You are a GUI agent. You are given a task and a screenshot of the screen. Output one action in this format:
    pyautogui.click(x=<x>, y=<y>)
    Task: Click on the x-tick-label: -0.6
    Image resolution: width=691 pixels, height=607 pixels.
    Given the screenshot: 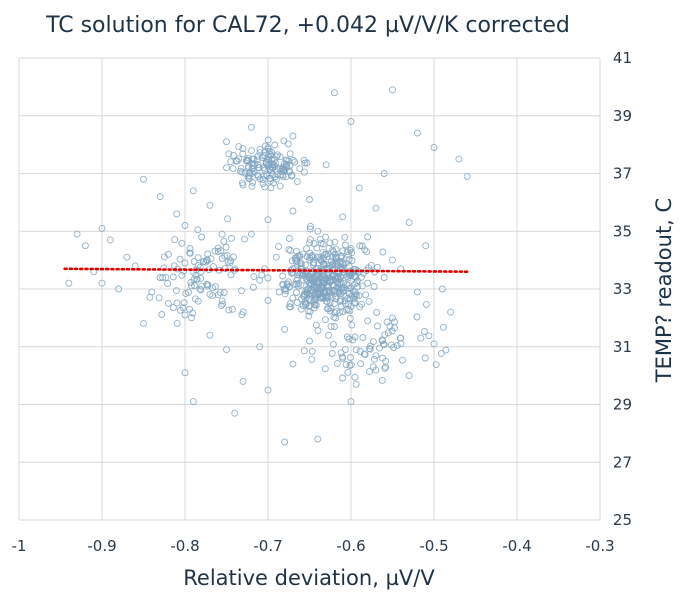 What is the action you would take?
    pyautogui.click(x=350, y=546)
    